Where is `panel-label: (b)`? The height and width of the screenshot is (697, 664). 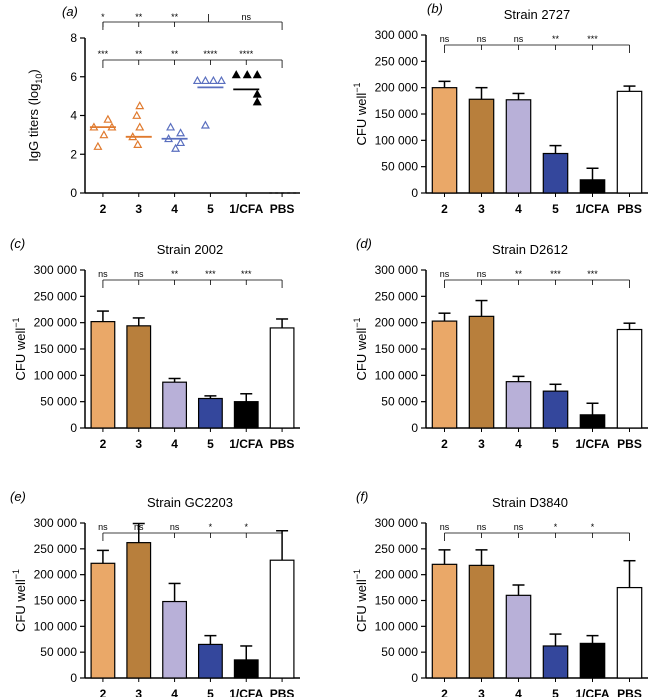 panel-label: (b) is located at coordinates (435, 8).